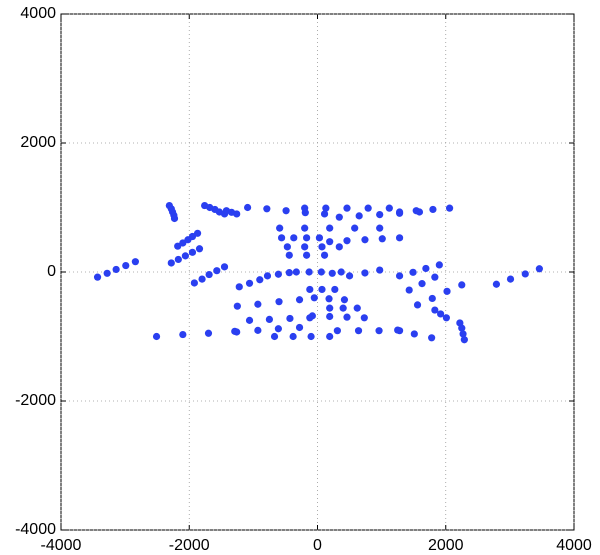 The height and width of the screenshot is (555, 600). What do you see at coordinates (38, 142) in the screenshot?
I see `y-tick-label: 2000` at bounding box center [38, 142].